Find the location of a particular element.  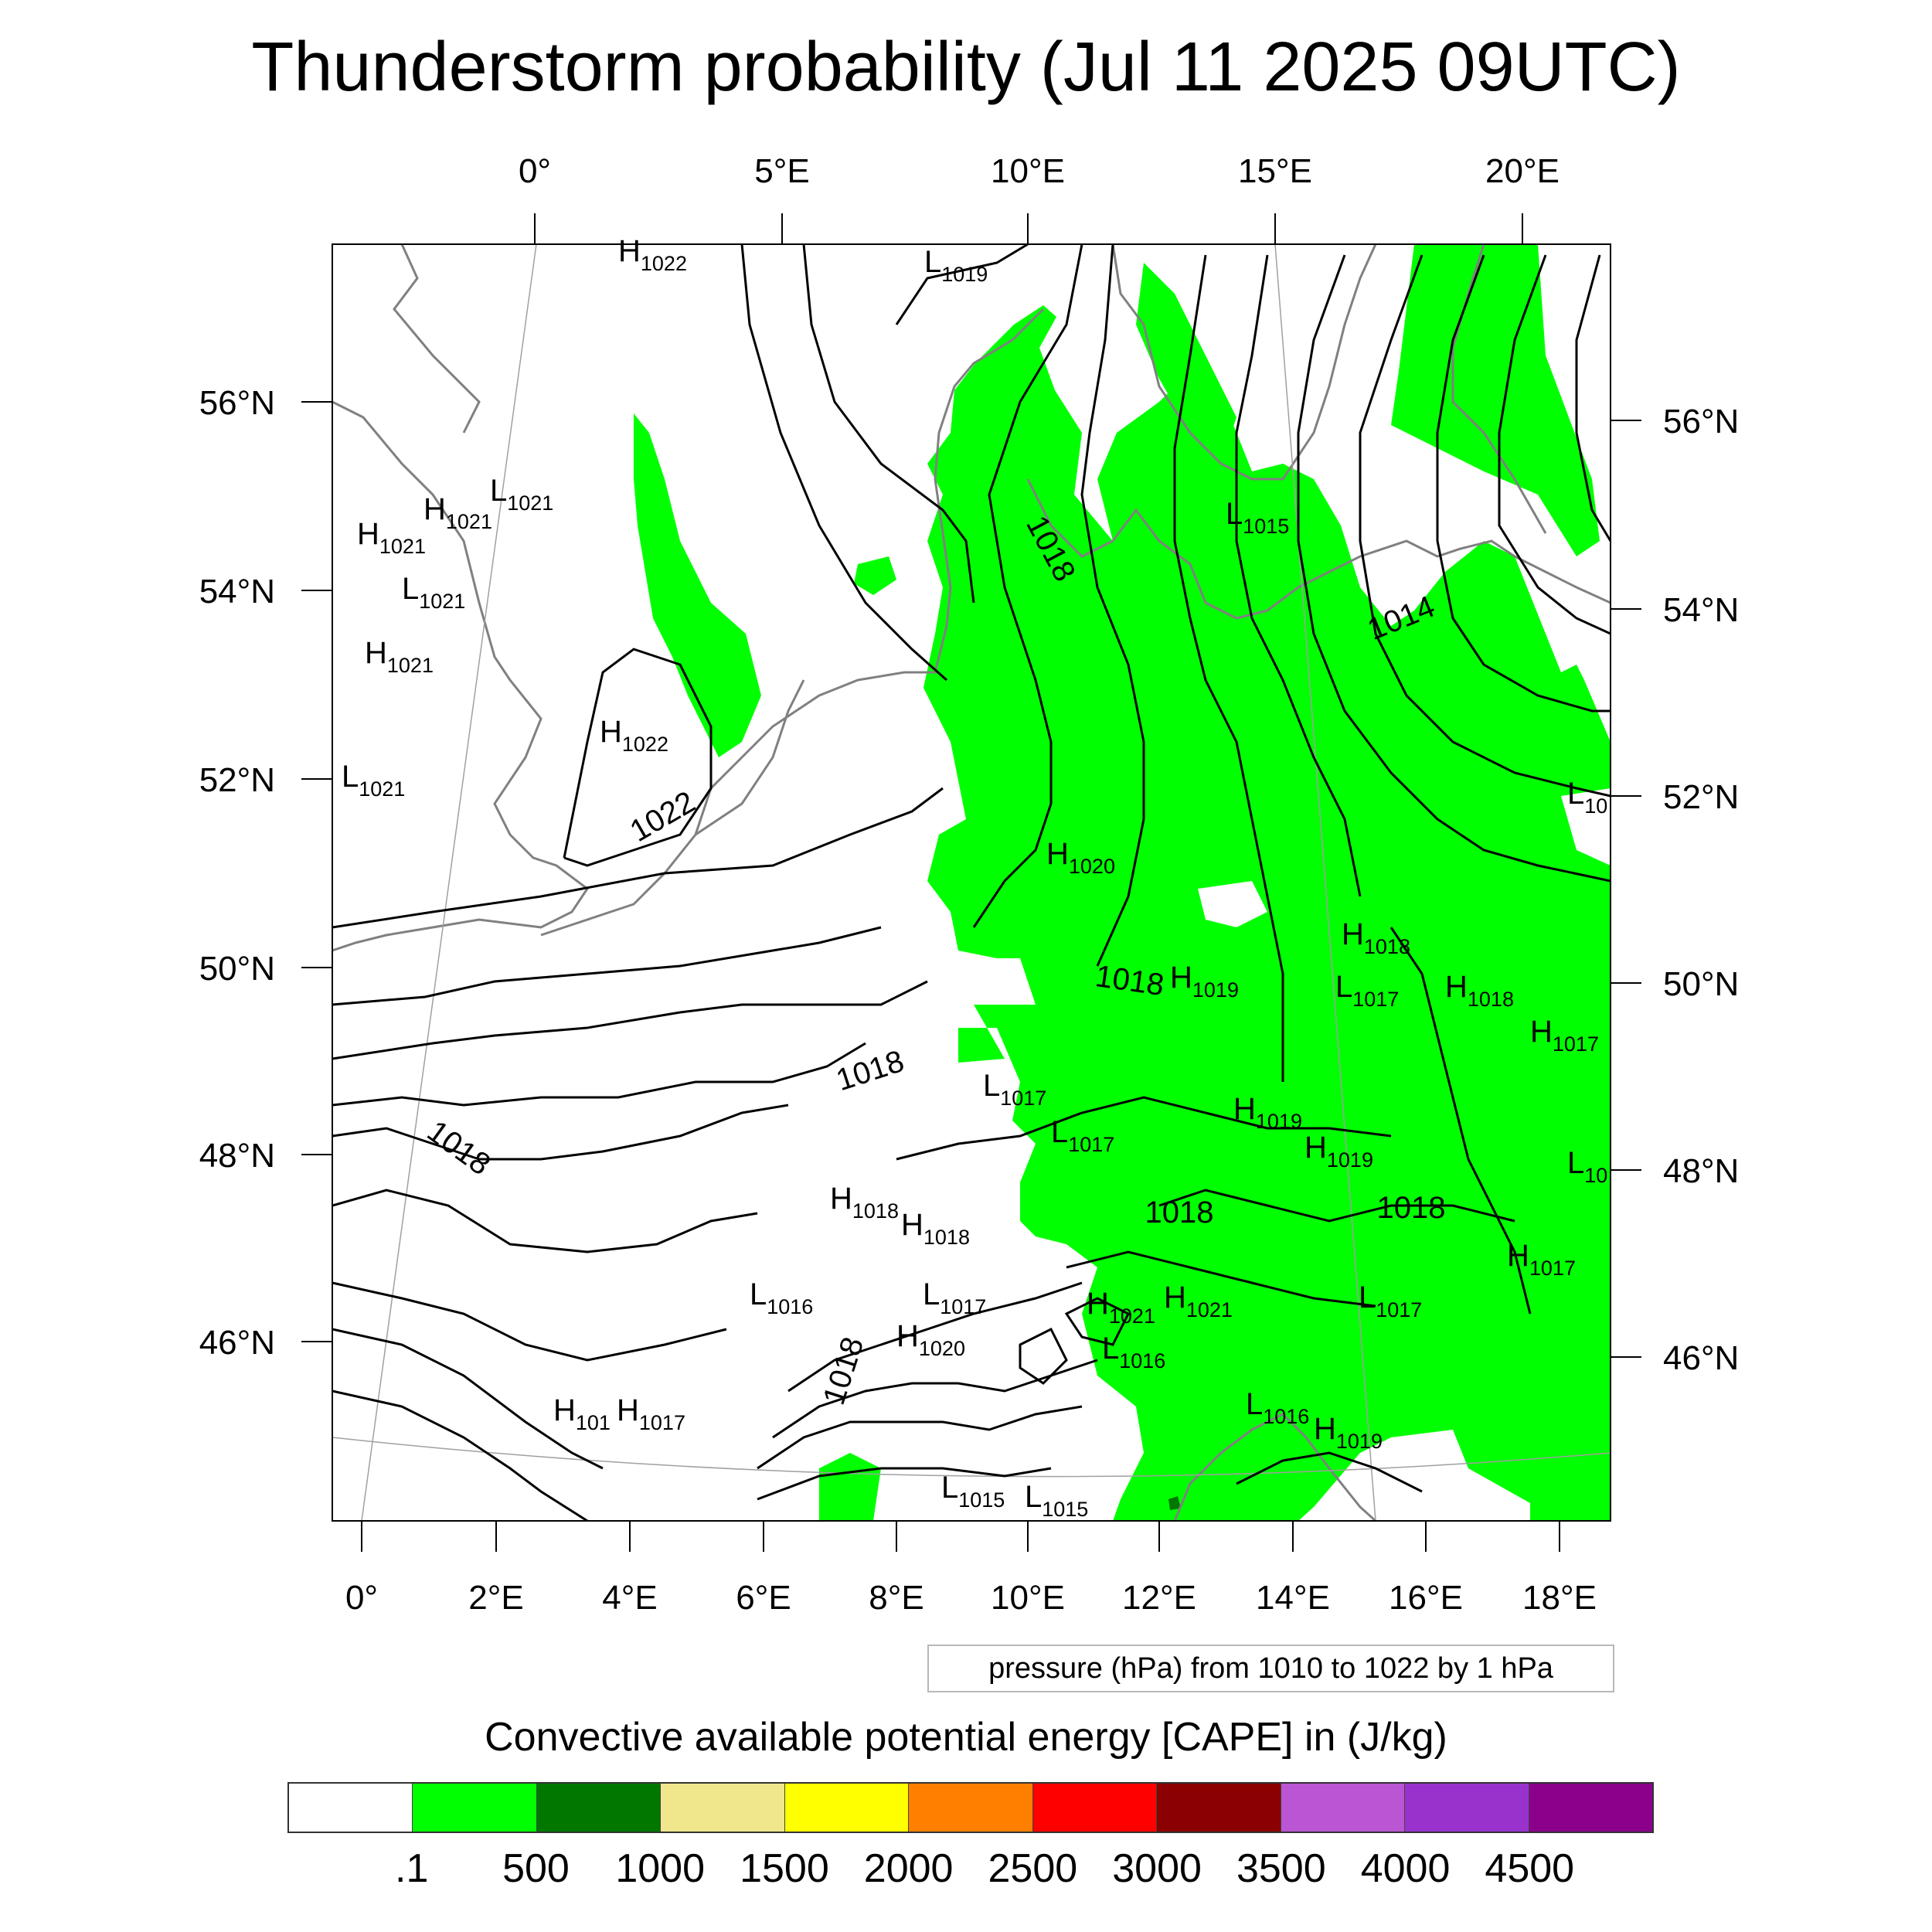

left-lat-label: 56°N is located at coordinates (237, 403).